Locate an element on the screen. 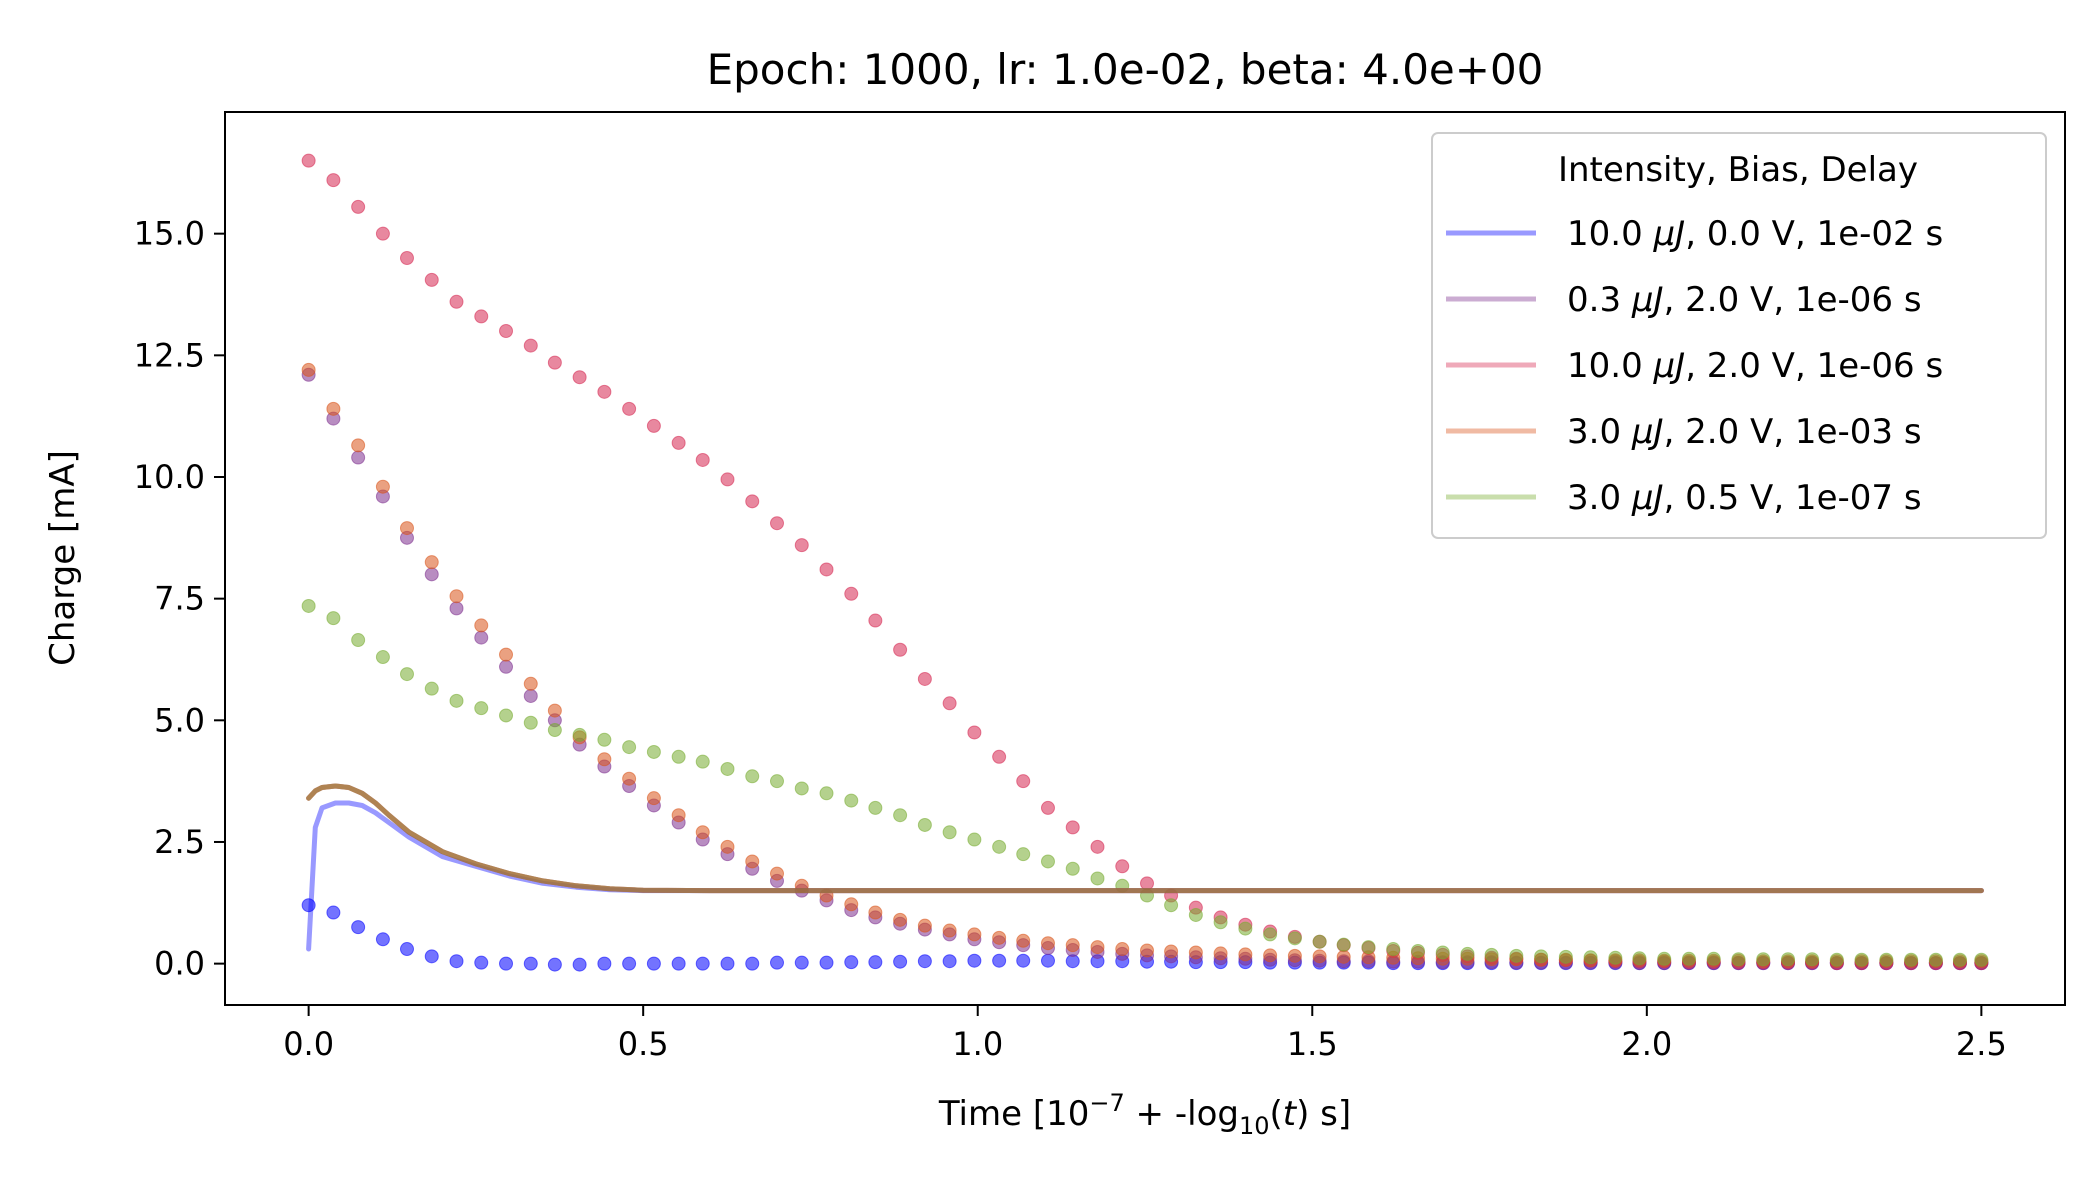 The height and width of the screenshot is (1200, 2100). y-tick-label: 5.0 is located at coordinates (179, 720).